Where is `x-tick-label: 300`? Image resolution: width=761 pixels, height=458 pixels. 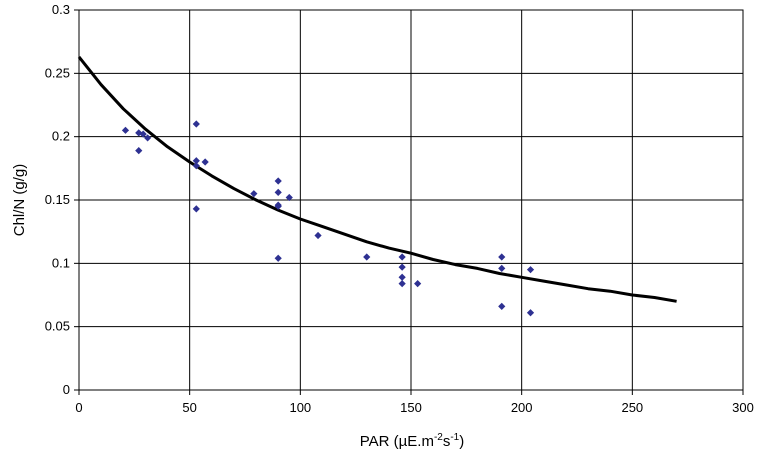 x-tick-label: 300 is located at coordinates (743, 407).